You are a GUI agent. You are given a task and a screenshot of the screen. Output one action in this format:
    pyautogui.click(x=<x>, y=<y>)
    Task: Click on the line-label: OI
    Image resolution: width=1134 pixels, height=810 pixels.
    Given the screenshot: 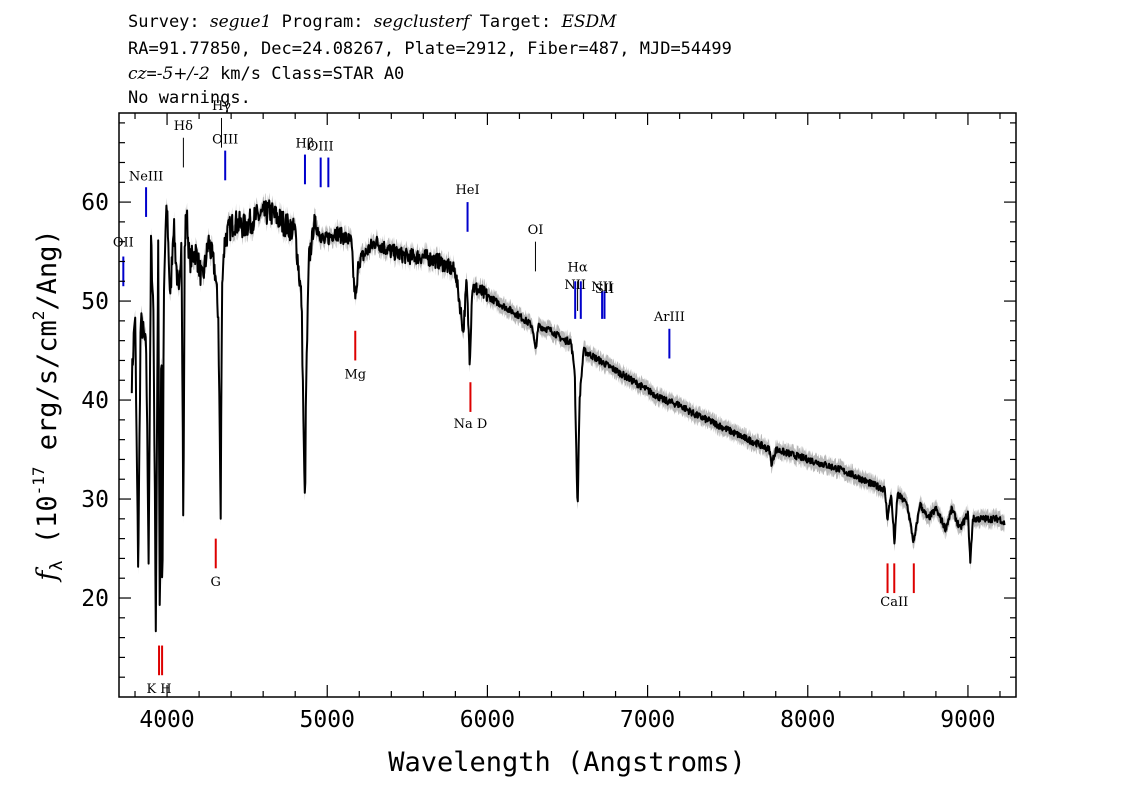 What is the action you would take?
    pyautogui.click(x=536, y=230)
    